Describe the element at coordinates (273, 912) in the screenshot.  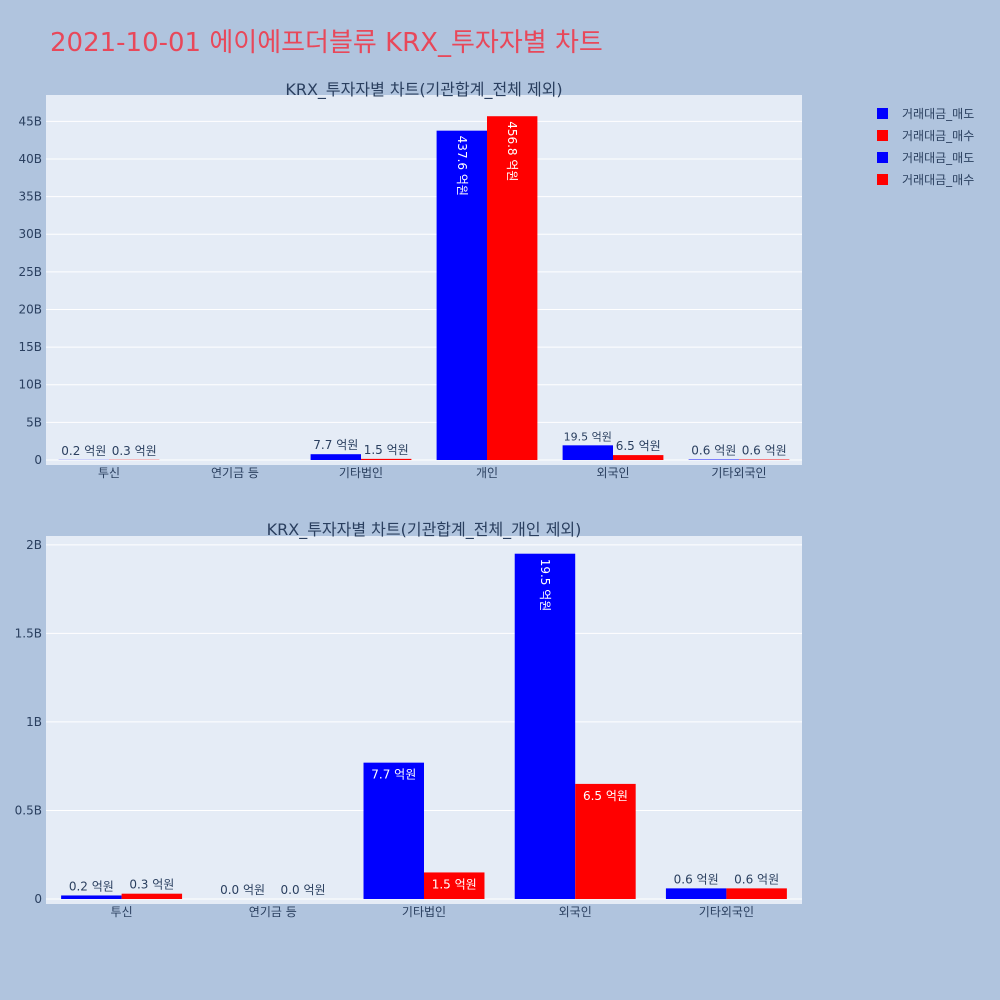
I see `chart2-x-tick-label: 연기금 등` at that location.